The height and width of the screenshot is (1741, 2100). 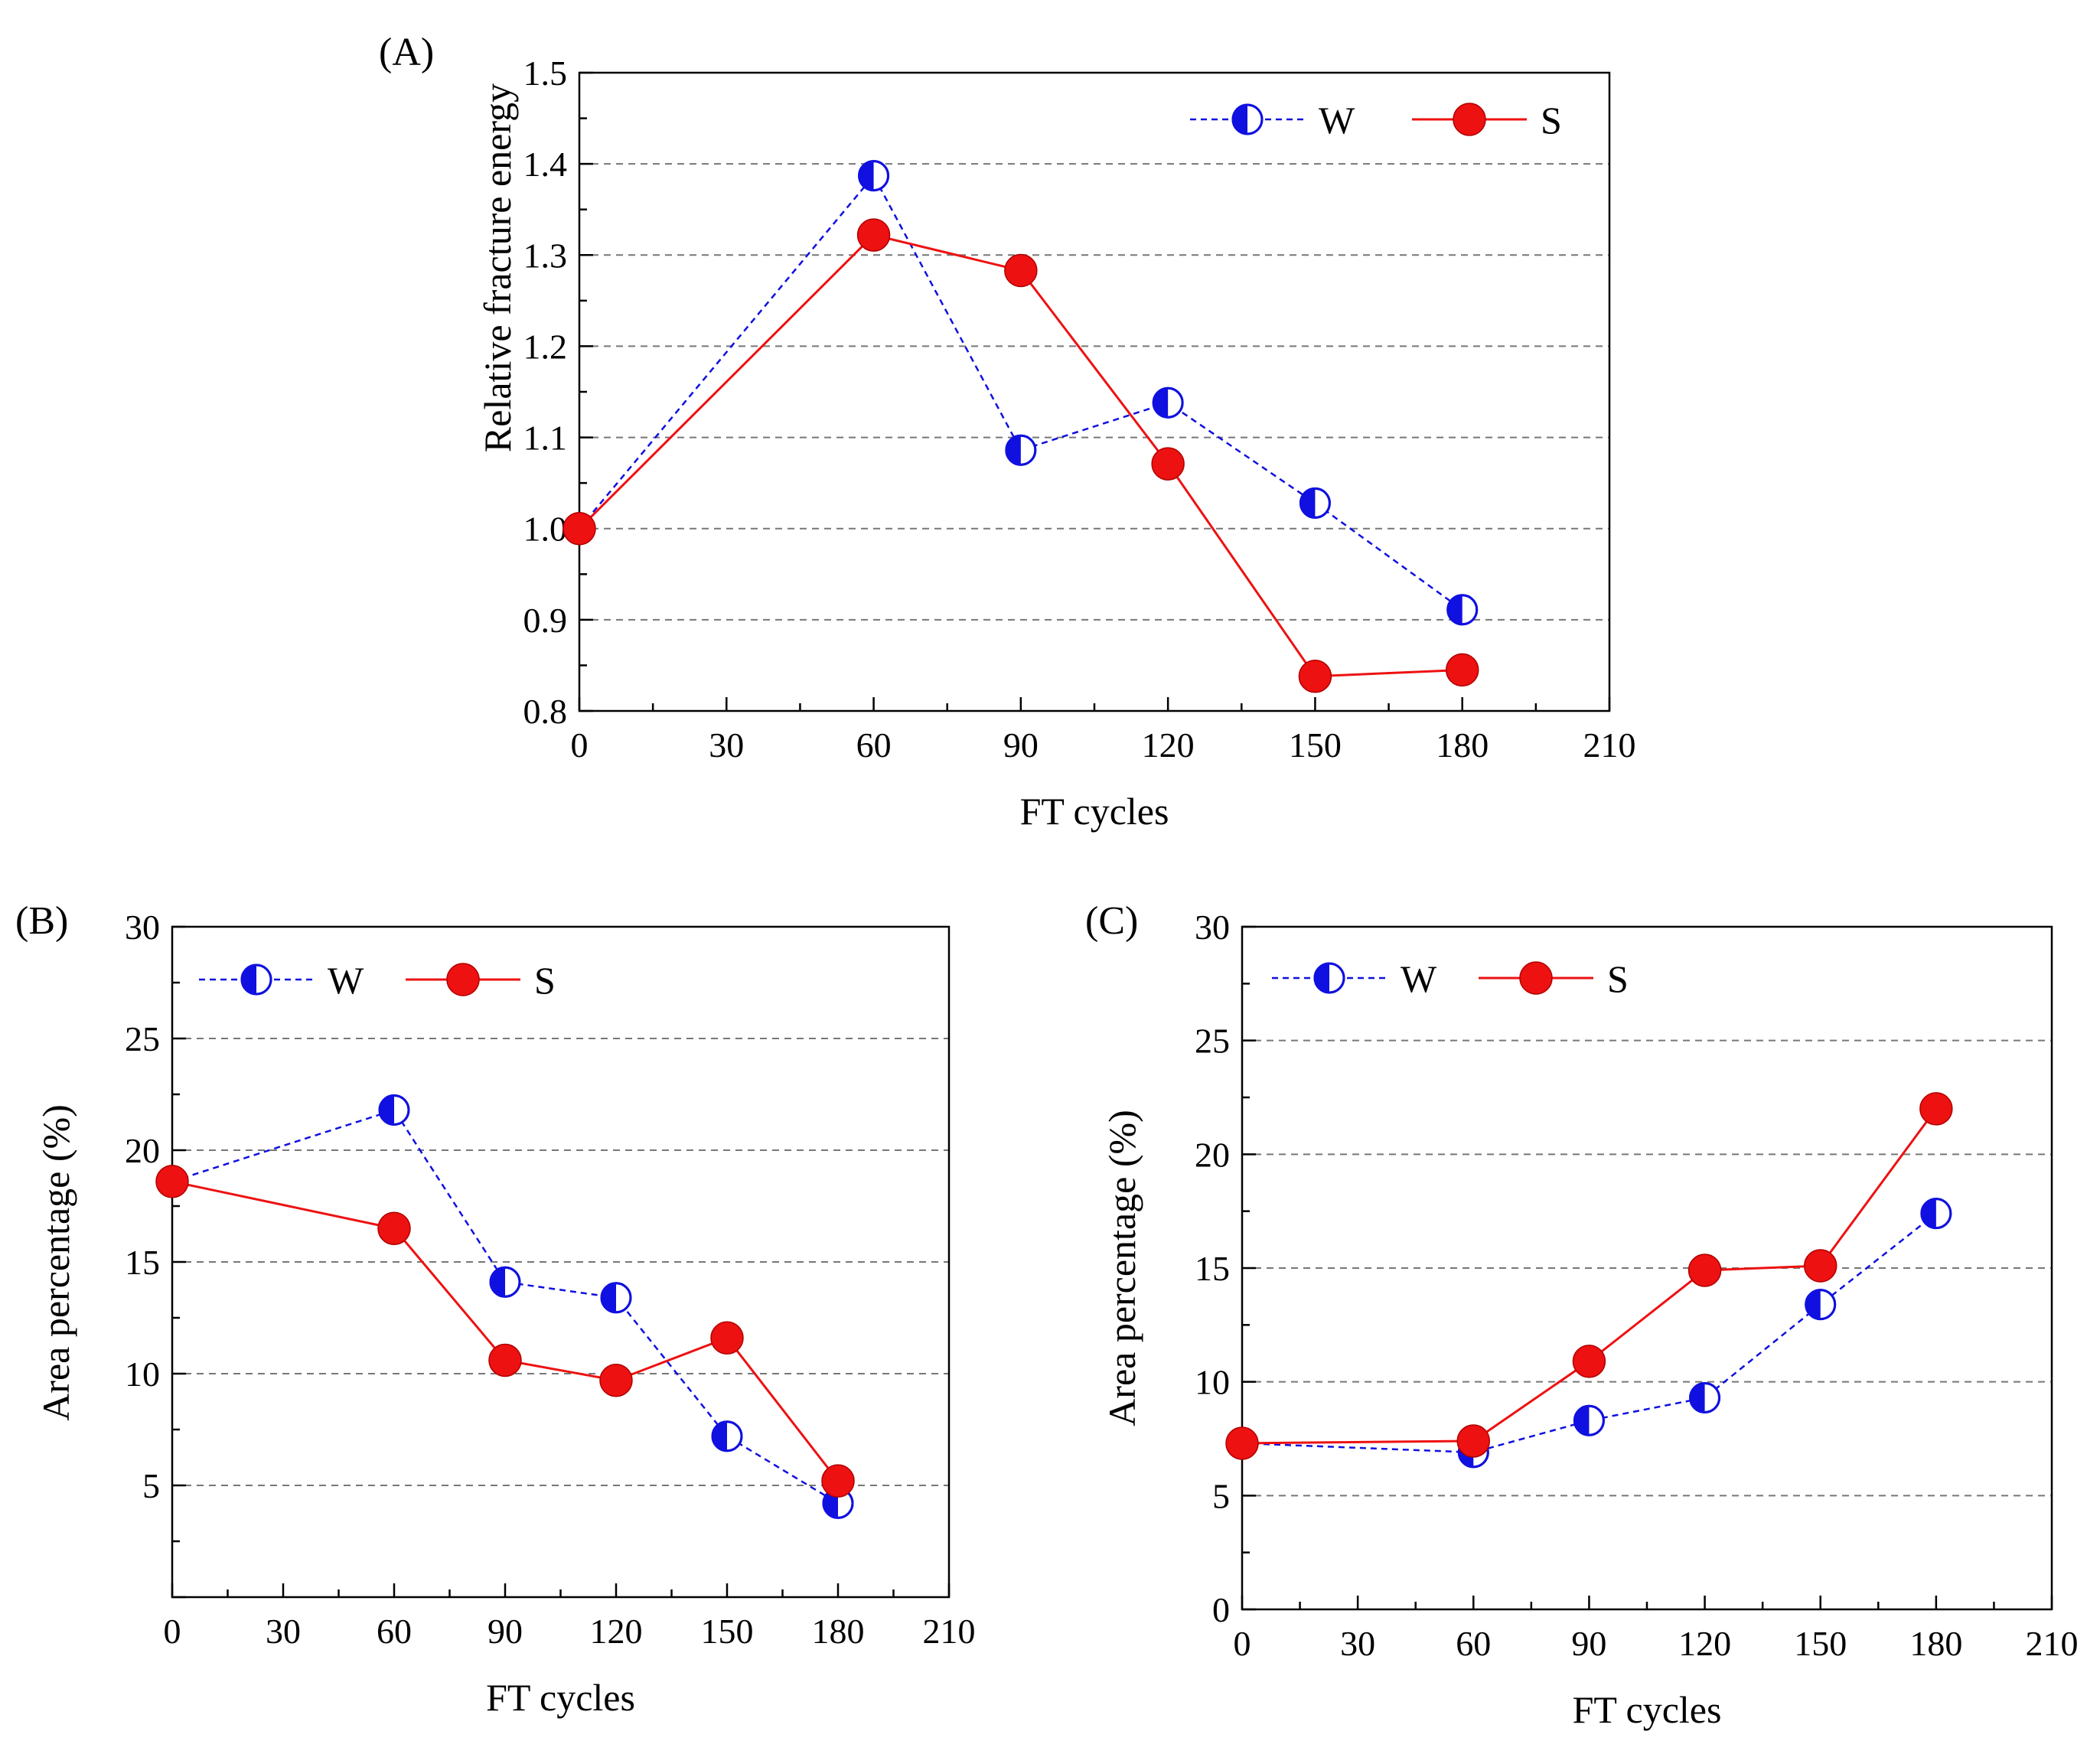 What do you see at coordinates (1212, 1269) in the screenshot?
I see `y-tick-label: 15` at bounding box center [1212, 1269].